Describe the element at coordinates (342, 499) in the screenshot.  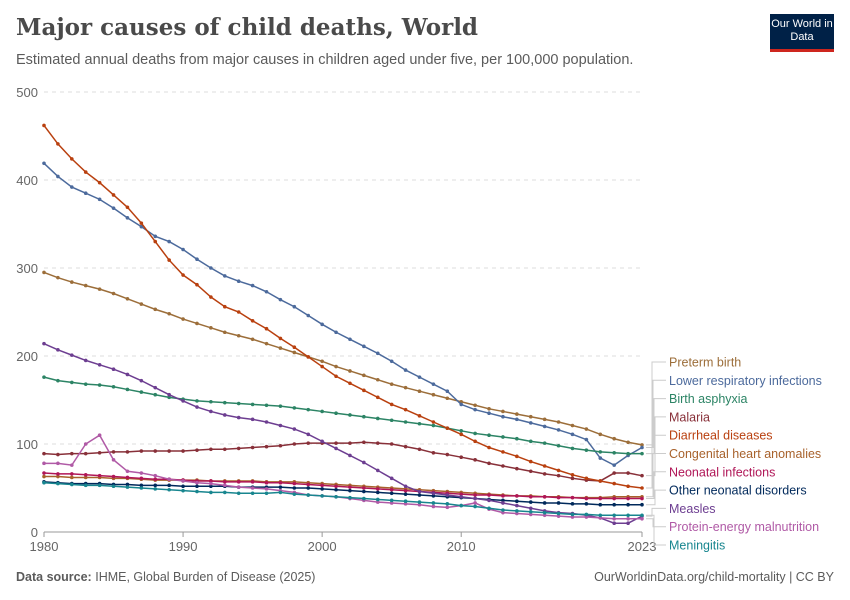
I see `series-line-meningitis` at that location.